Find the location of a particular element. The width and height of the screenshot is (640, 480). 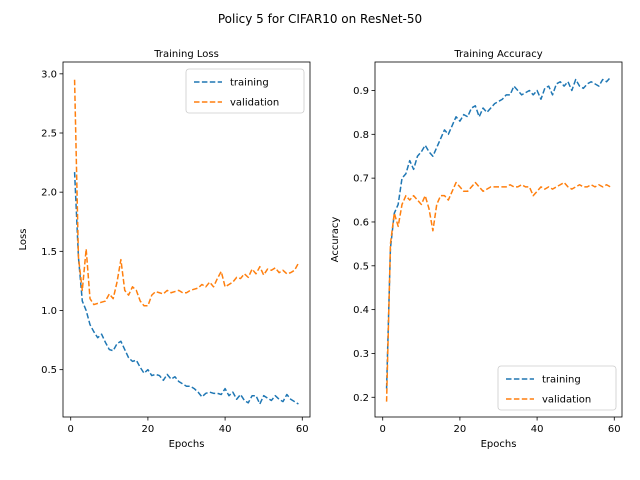

loss-x-tick-label: 60 is located at coordinates (302, 429).